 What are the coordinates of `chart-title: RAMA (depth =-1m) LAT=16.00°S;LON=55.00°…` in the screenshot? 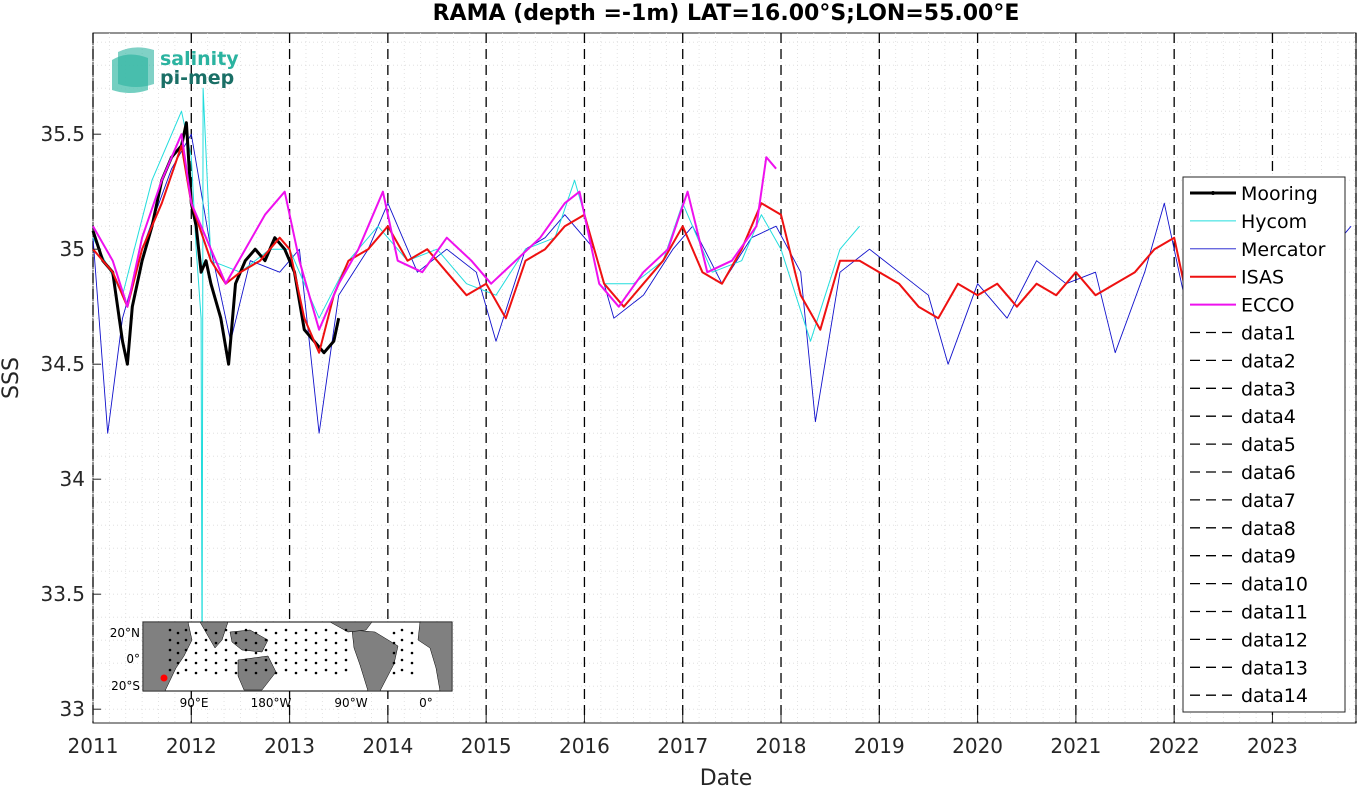 It's located at (726, 13).